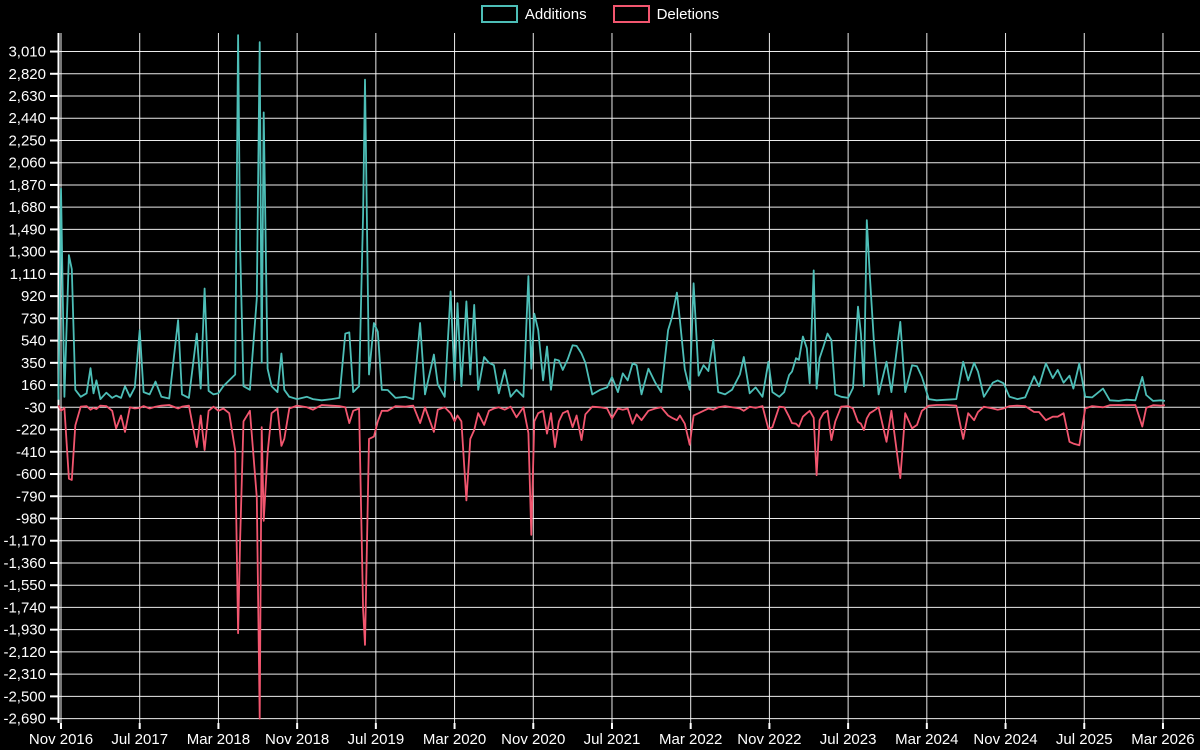  I want to click on y-tick-label: -2,500, so click(24, 696).